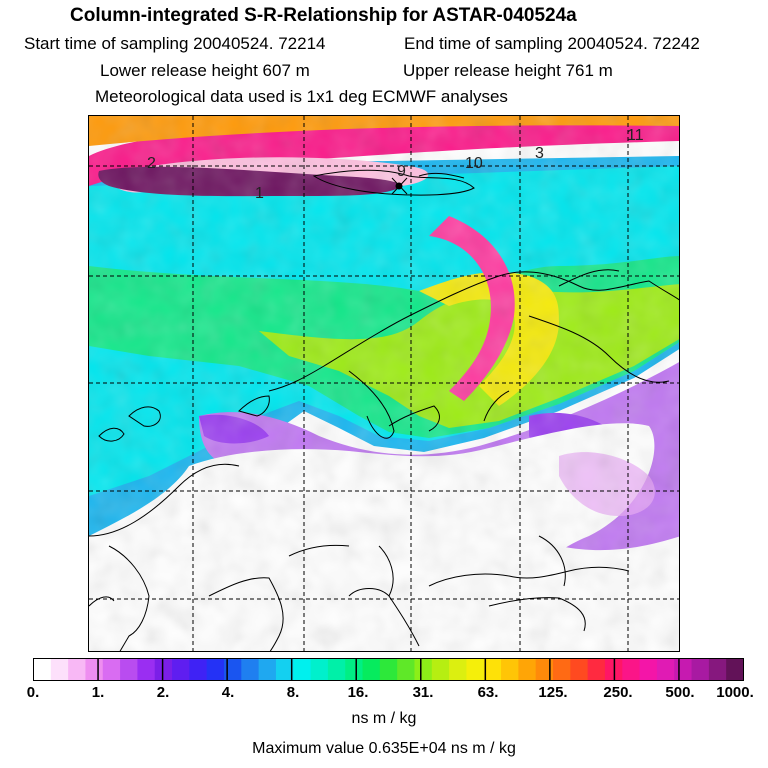 Image resolution: width=768 pixels, height=768 pixels. What do you see at coordinates (259, 193) in the screenshot?
I see `contour-label-1: 1` at bounding box center [259, 193].